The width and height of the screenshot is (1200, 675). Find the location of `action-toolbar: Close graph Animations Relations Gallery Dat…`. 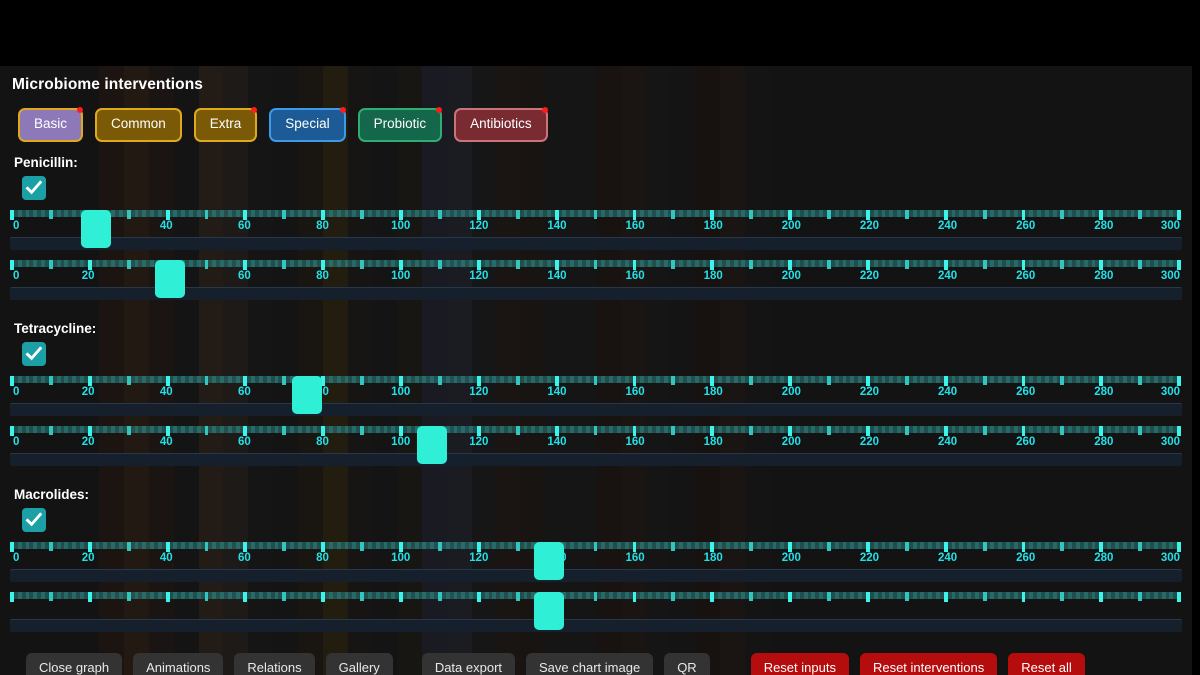

action-toolbar: Close graph Animations Relations Gallery Dat… is located at coordinates (596, 658).